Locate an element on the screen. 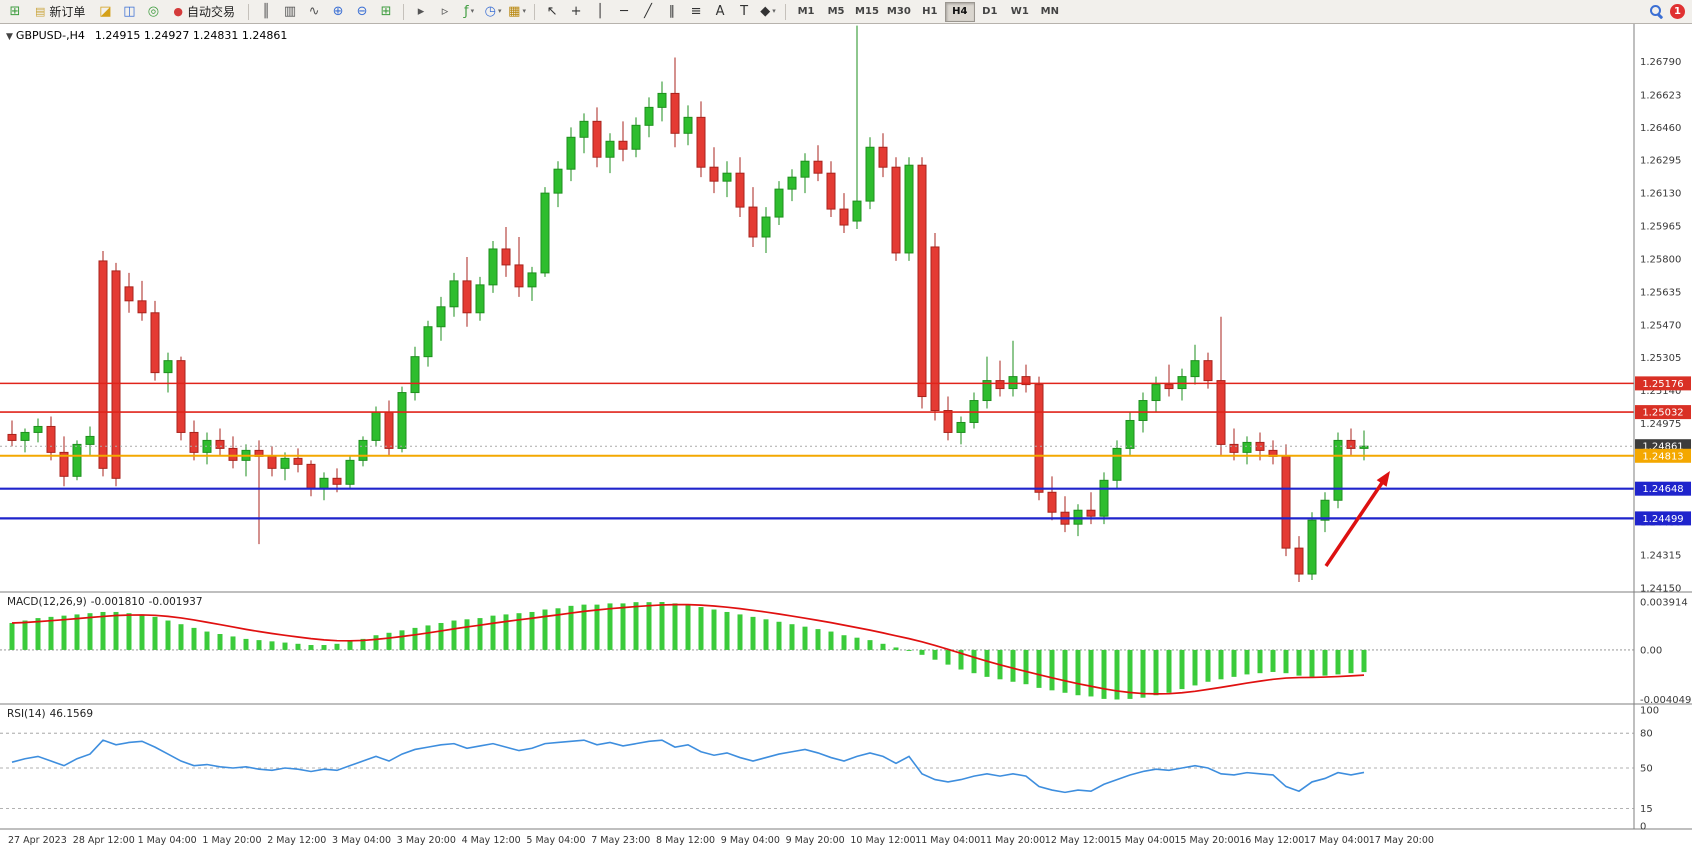 This screenshot has width=1692, height=855. svg-text: 1.25140 is located at coordinates (1660, 391).